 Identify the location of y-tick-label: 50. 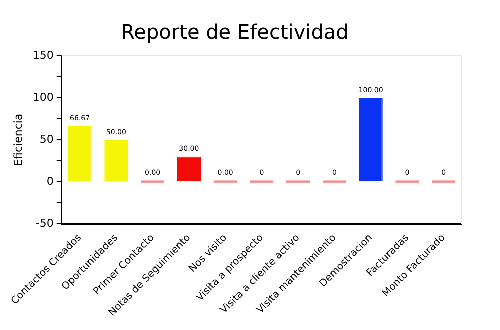
(47, 139).